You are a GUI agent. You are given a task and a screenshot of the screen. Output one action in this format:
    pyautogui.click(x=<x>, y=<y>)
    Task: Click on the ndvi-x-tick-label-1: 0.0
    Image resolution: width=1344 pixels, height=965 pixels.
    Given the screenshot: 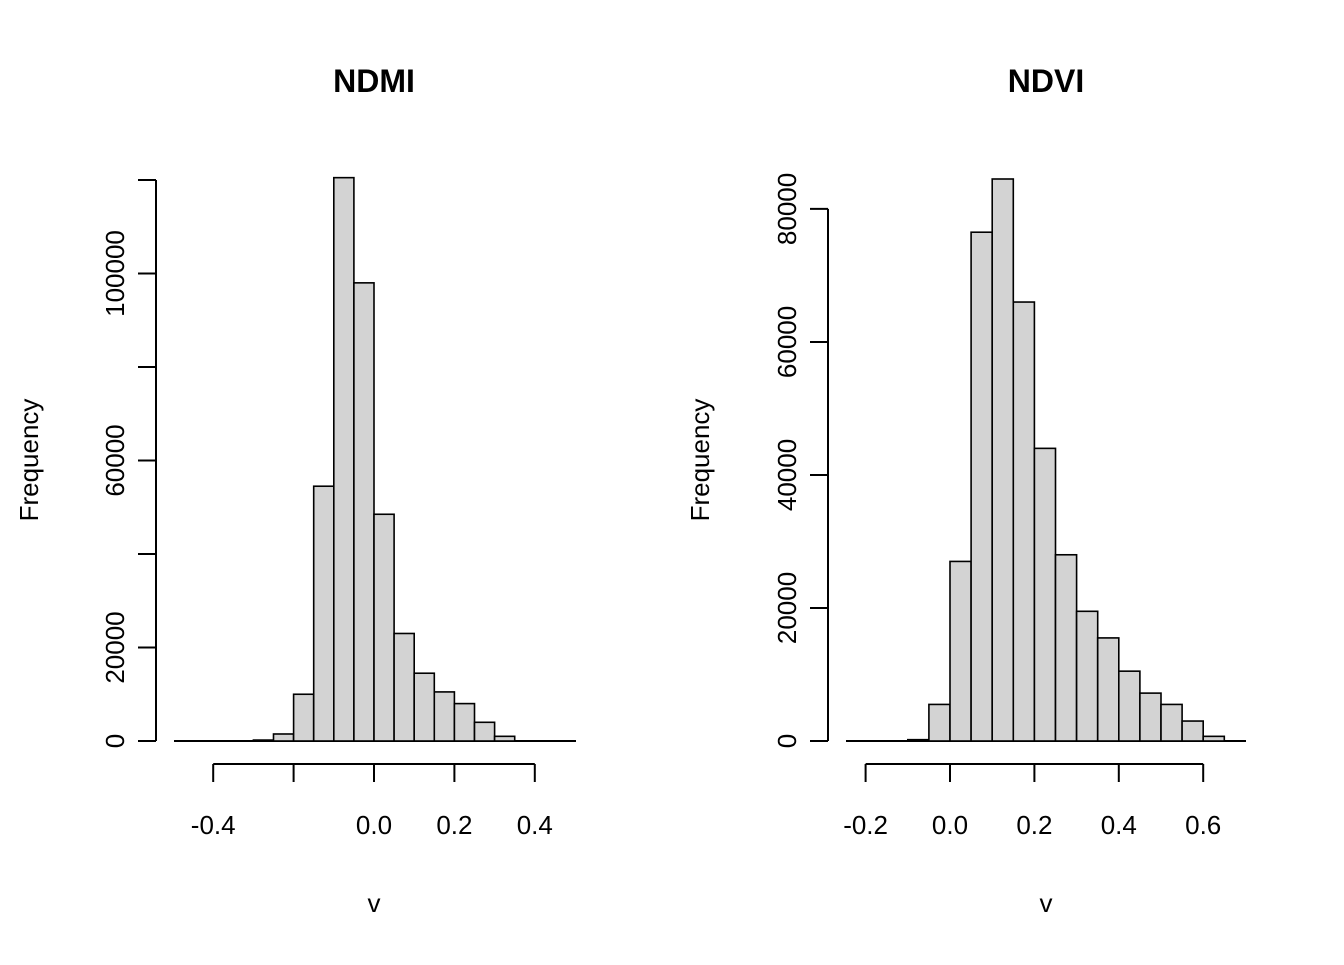 What is the action you would take?
    pyautogui.click(x=950, y=825)
    